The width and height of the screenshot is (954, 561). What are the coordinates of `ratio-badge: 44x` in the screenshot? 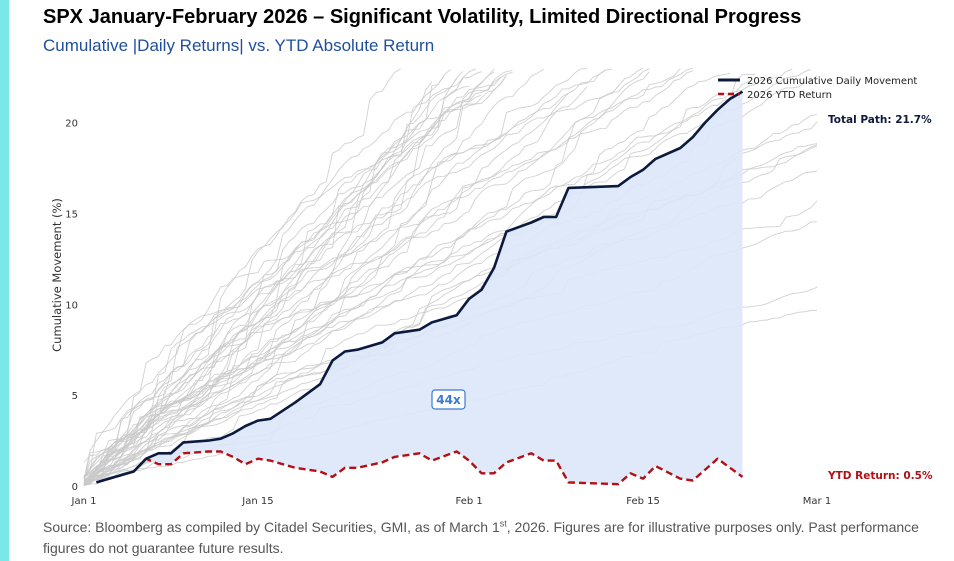 It's located at (448, 399).